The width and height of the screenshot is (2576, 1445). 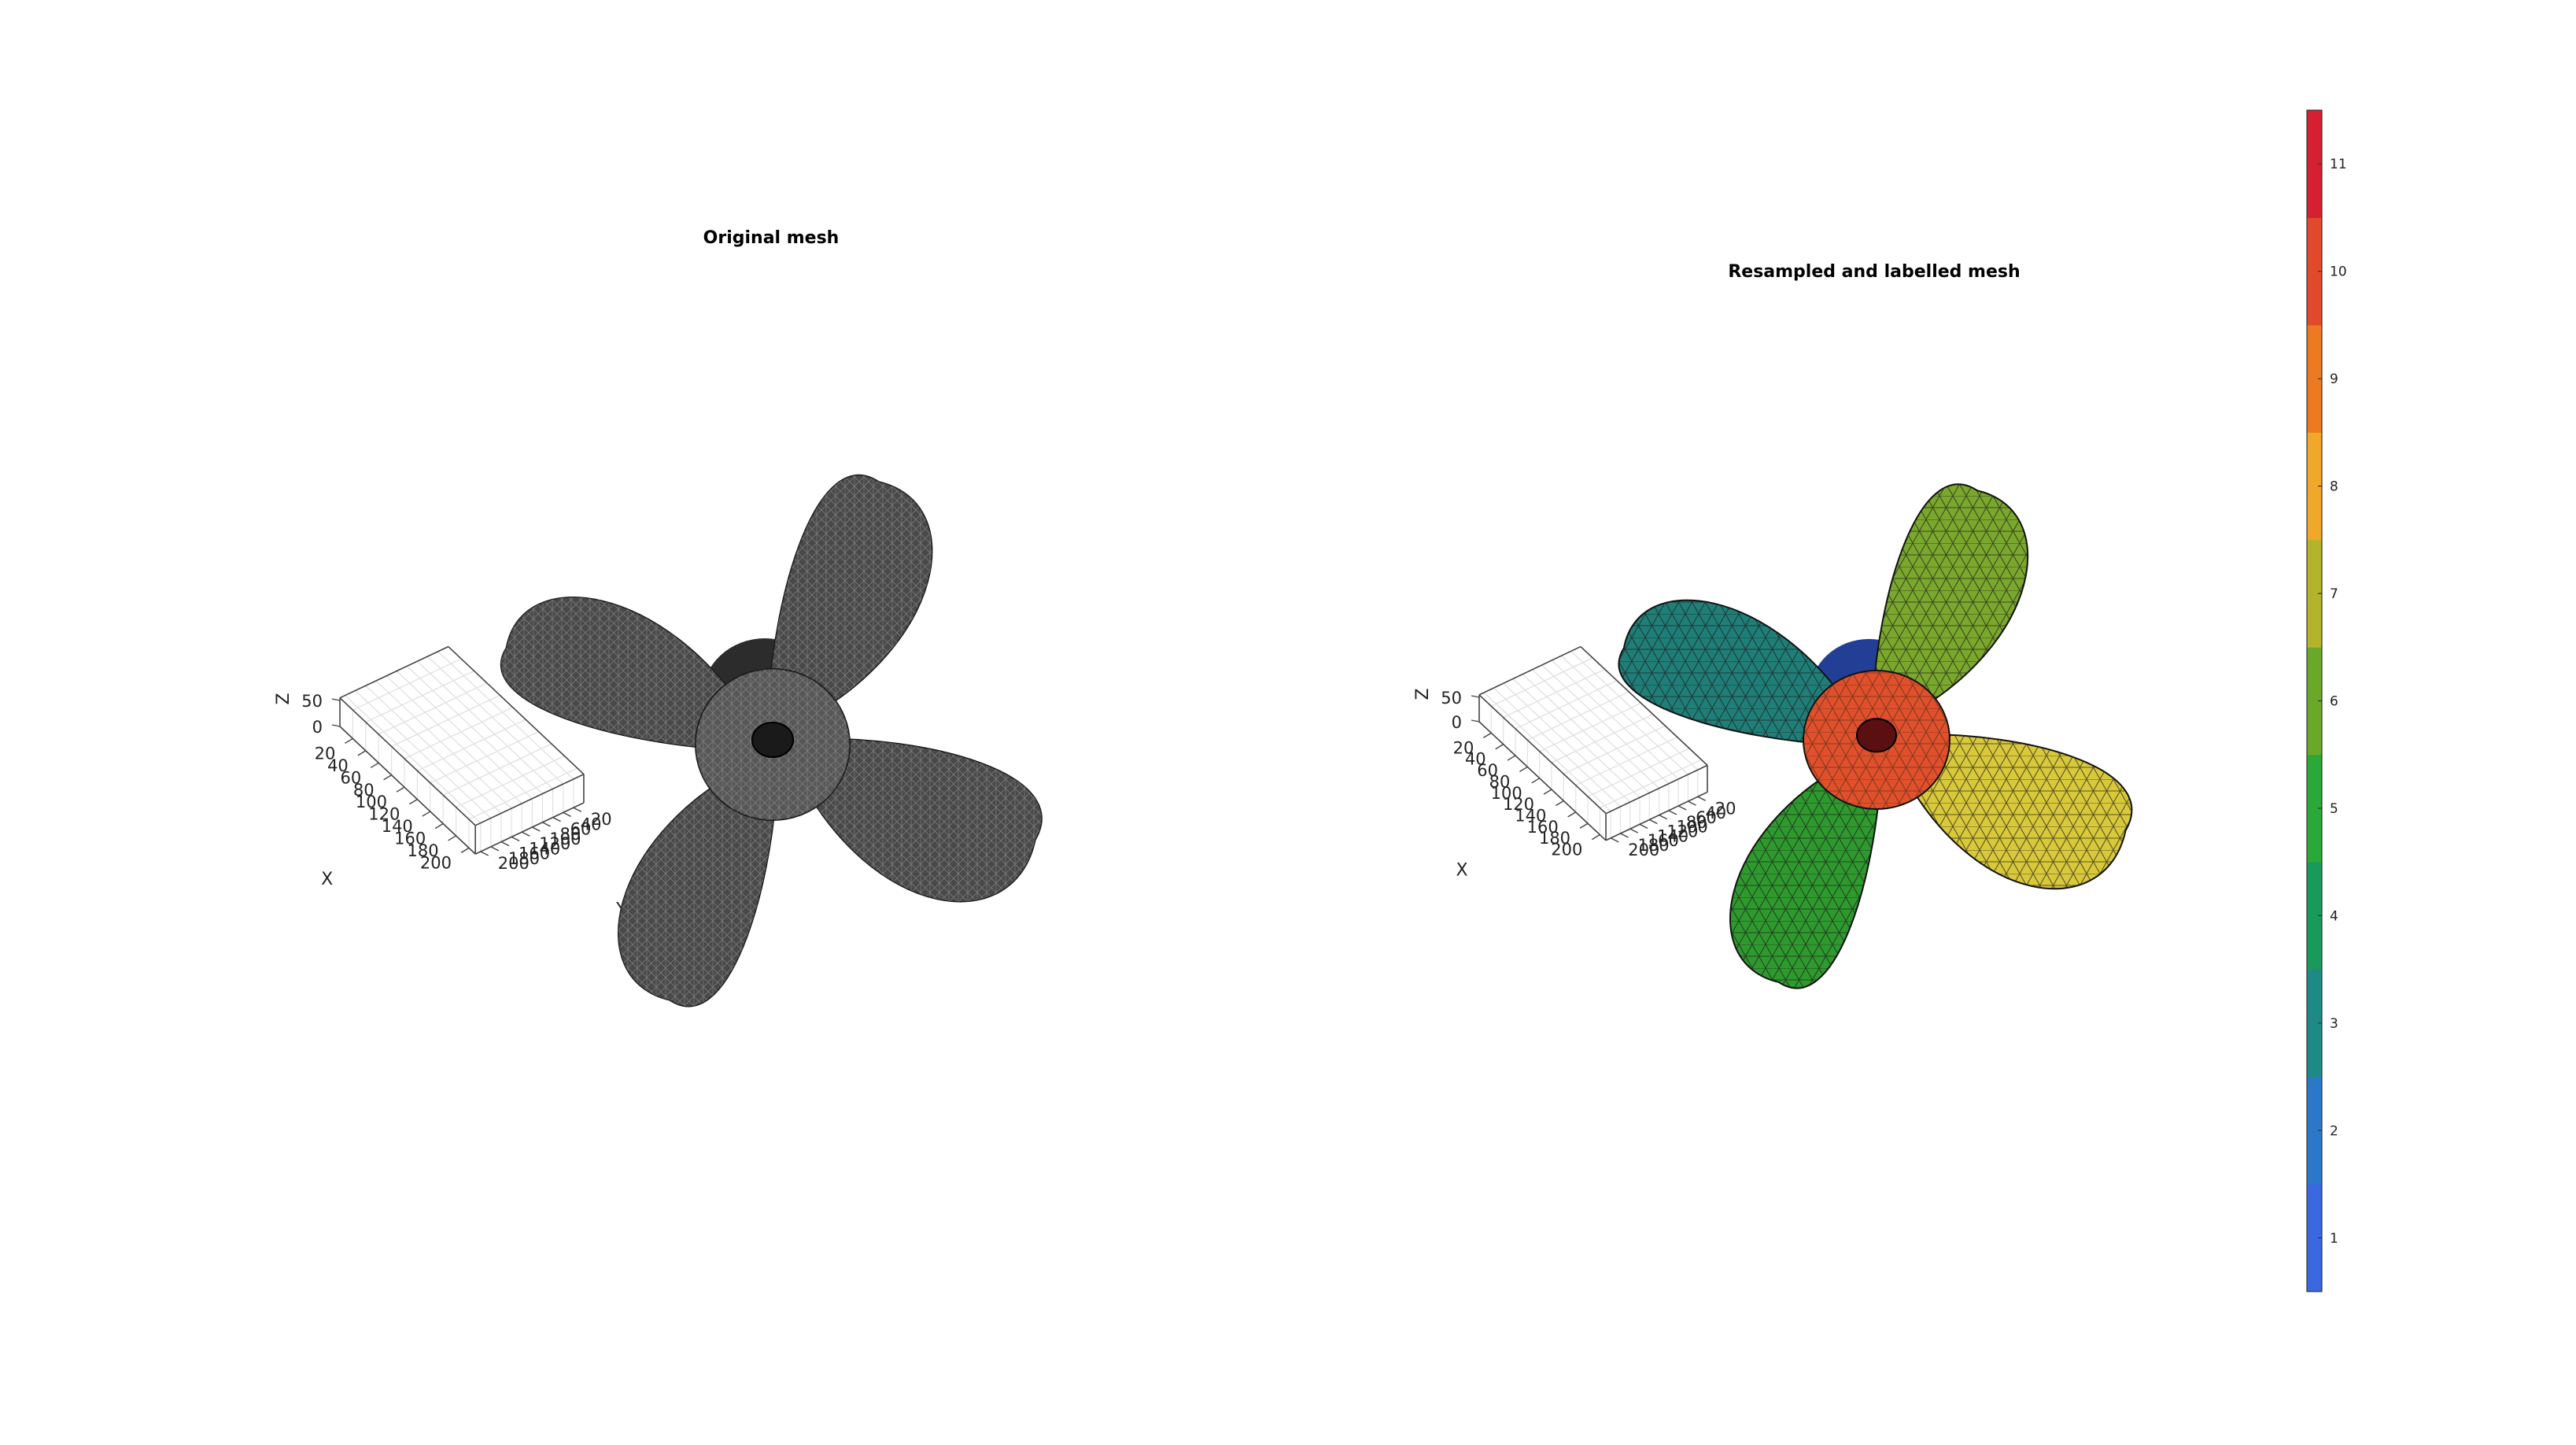 I want to click on colorbar-tick-label: 11, so click(x=2338, y=164).